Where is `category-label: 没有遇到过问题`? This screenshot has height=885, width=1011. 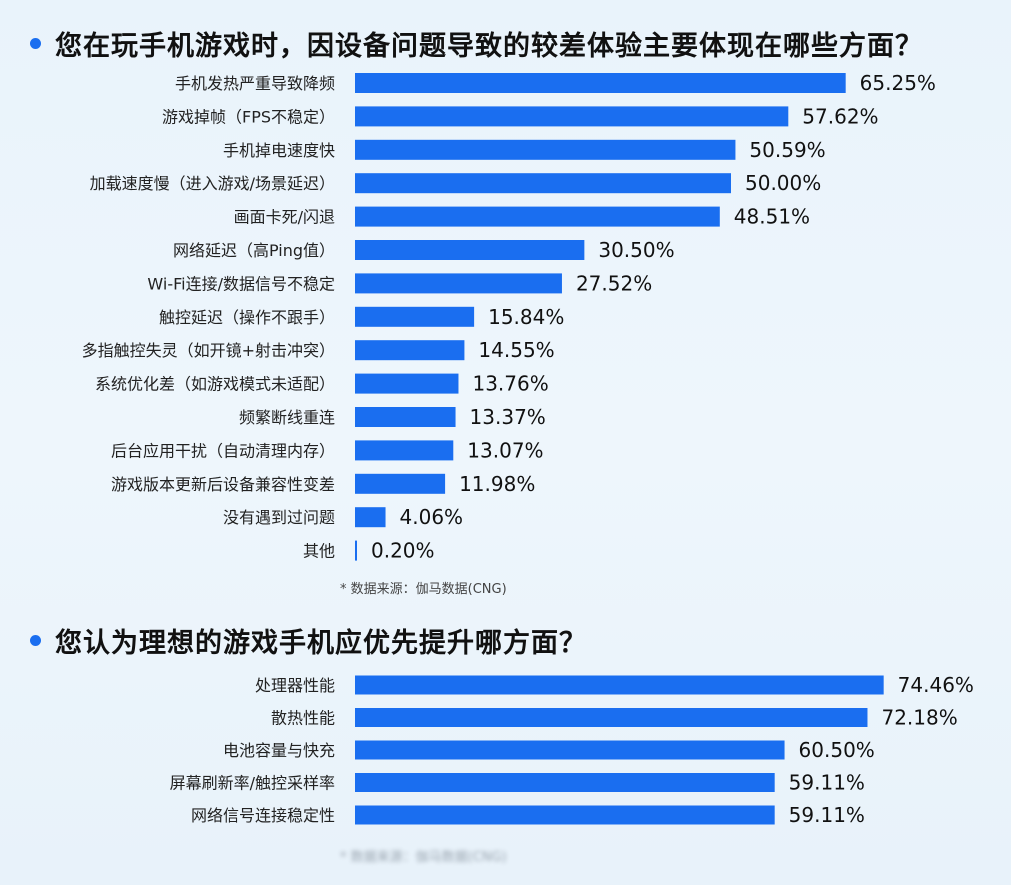 category-label: 没有遇到过问题 is located at coordinates (279, 517).